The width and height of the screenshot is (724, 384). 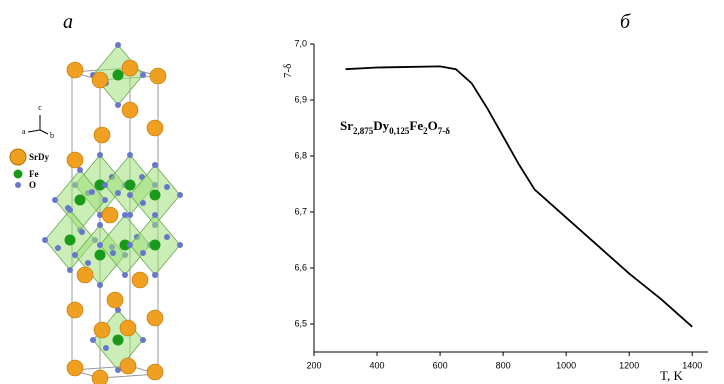 I want to click on y-tick-label: 6,5, so click(x=300, y=323).